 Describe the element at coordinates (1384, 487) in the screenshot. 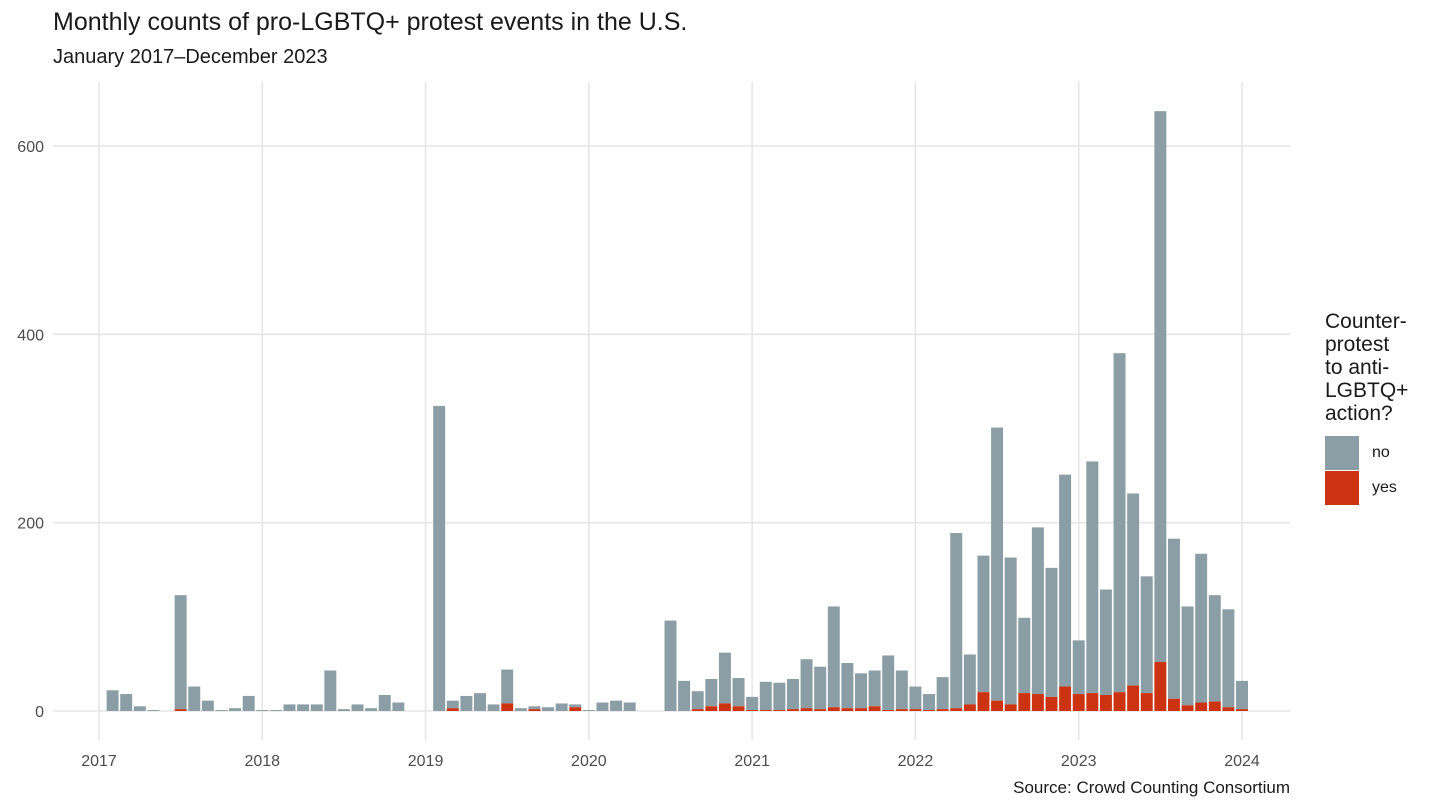

I see `legend-label-yes: yes` at that location.